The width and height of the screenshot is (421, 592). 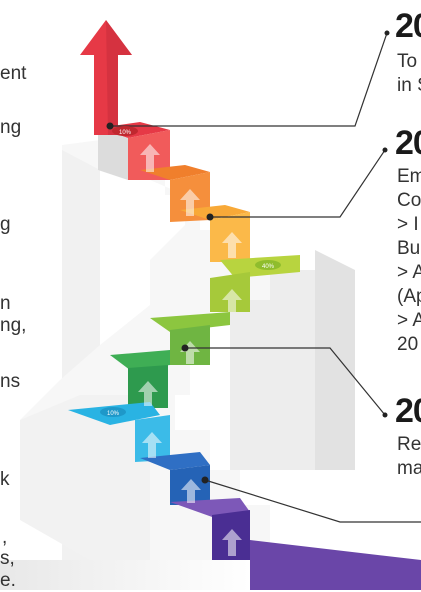 What do you see at coordinates (215, 212) in the screenshot?
I see `step-amber-top` at bounding box center [215, 212].